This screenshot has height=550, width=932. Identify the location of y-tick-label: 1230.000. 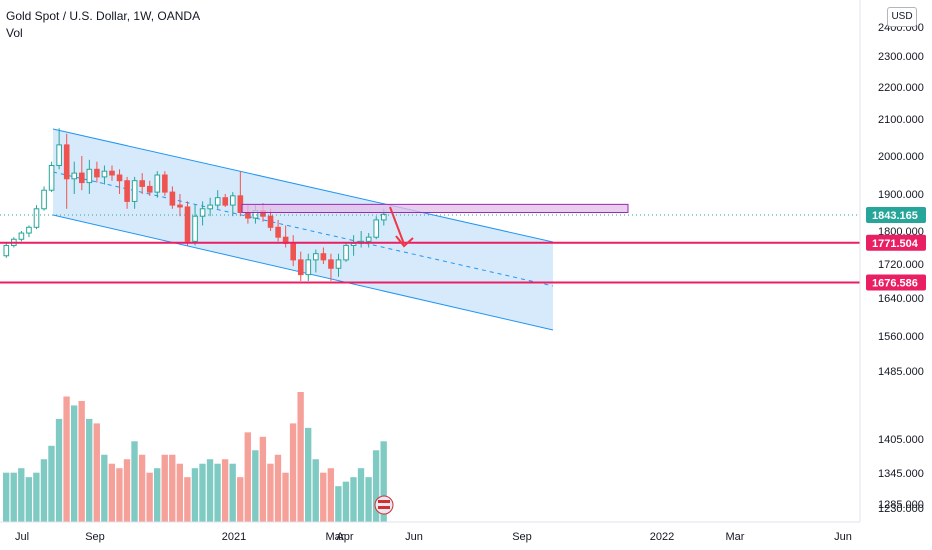
(901, 509).